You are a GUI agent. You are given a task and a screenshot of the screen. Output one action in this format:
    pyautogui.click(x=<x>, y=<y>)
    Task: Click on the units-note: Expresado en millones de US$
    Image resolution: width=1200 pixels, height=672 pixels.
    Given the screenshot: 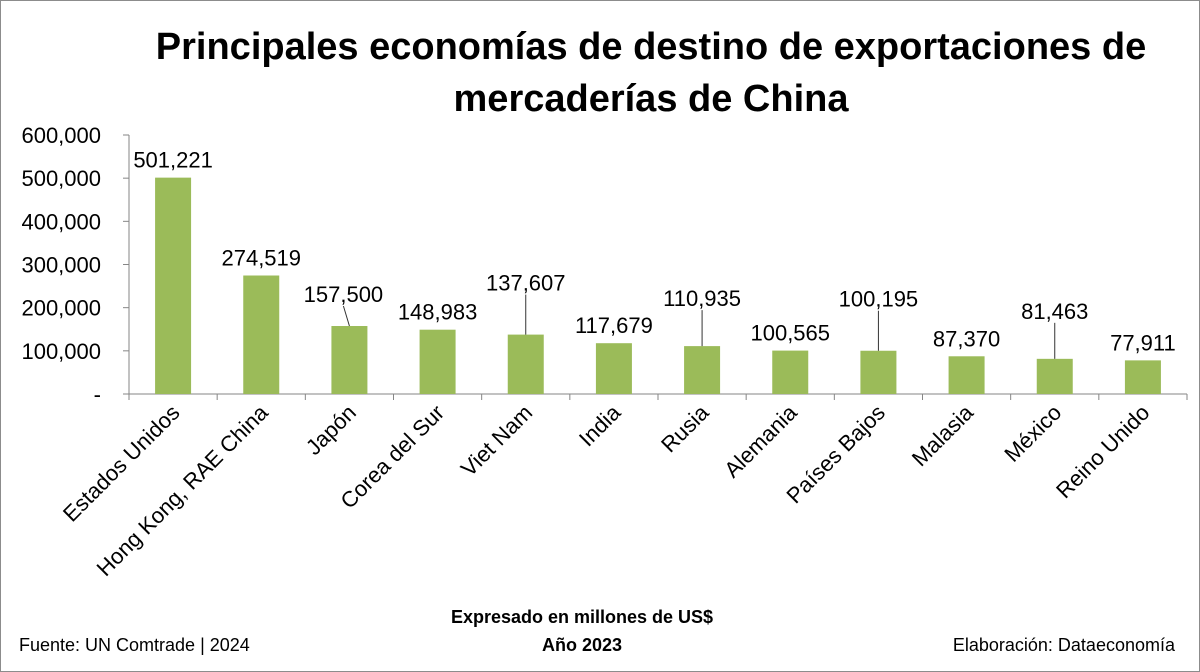 What is the action you would take?
    pyautogui.click(x=582, y=617)
    